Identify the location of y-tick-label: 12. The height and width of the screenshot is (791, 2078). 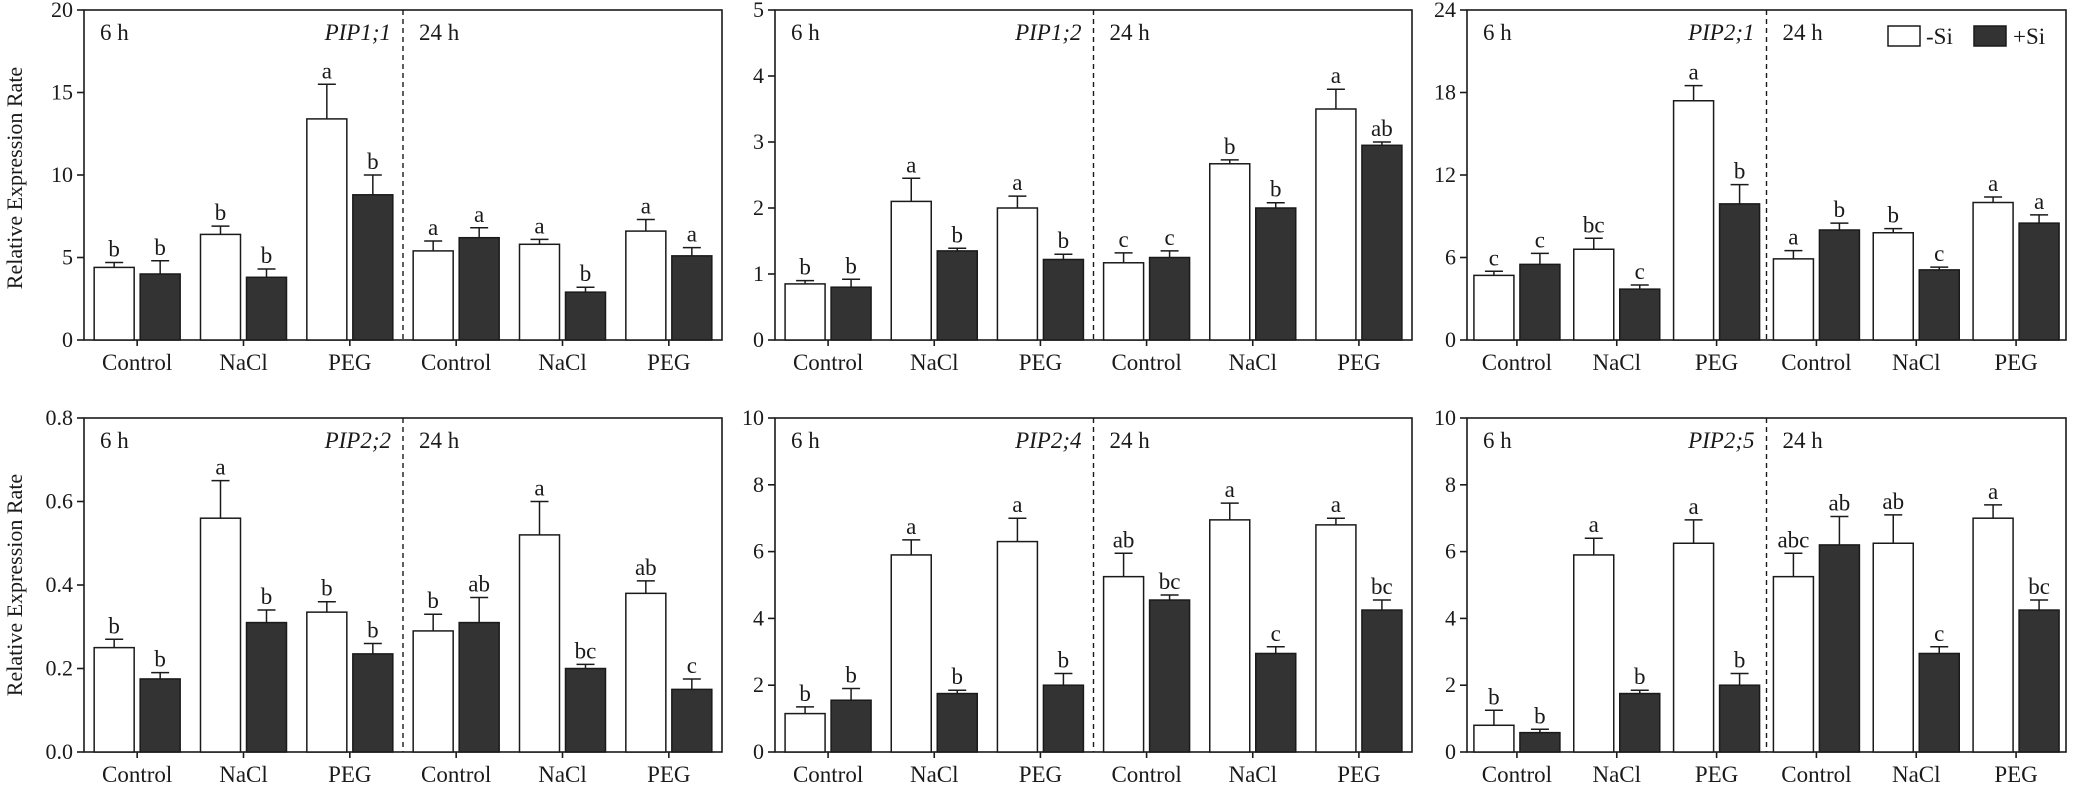
(1445, 174).